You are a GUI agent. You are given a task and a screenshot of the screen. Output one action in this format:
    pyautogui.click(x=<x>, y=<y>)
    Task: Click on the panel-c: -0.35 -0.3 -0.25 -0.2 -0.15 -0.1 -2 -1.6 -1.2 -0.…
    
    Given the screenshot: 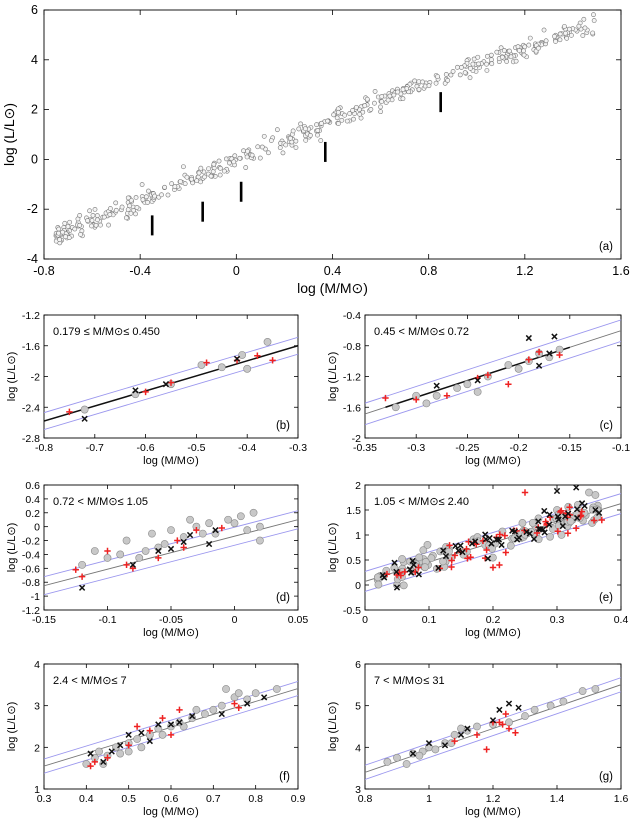 What is the action you would take?
    pyautogui.click(x=478, y=388)
    